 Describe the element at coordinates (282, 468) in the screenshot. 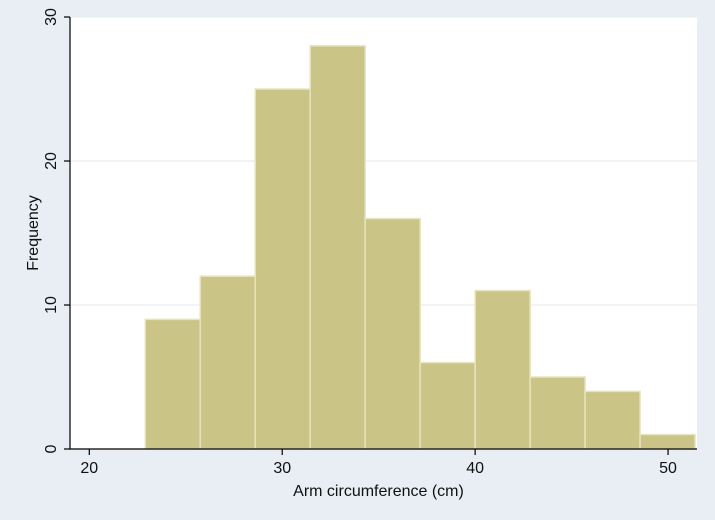

I see `x-tick-label-30: 30` at that location.